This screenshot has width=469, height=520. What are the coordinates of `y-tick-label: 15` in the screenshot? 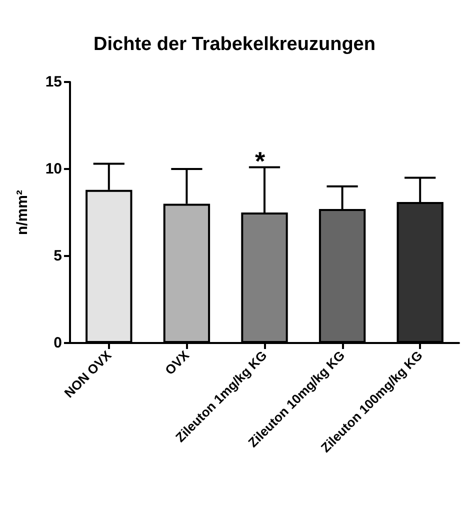 It's located at (53, 82).